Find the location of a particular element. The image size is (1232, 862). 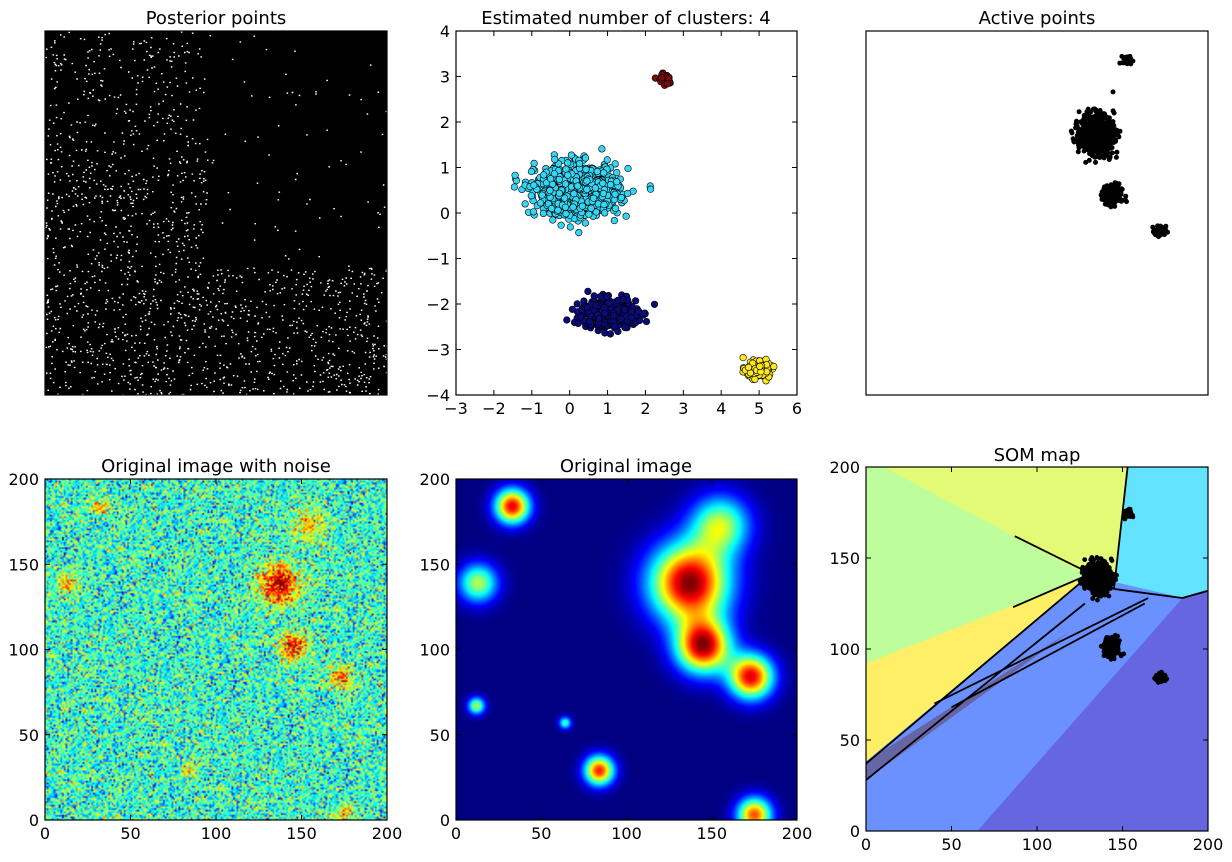

posterior-points-frame is located at coordinates (216, 213).